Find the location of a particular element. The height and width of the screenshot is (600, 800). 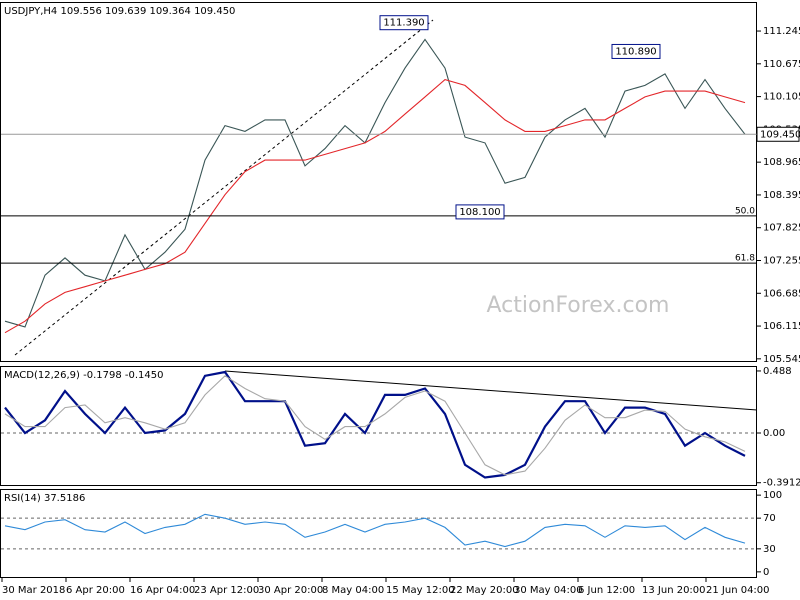

y-tick-label: 107.825 is located at coordinates (781, 228).